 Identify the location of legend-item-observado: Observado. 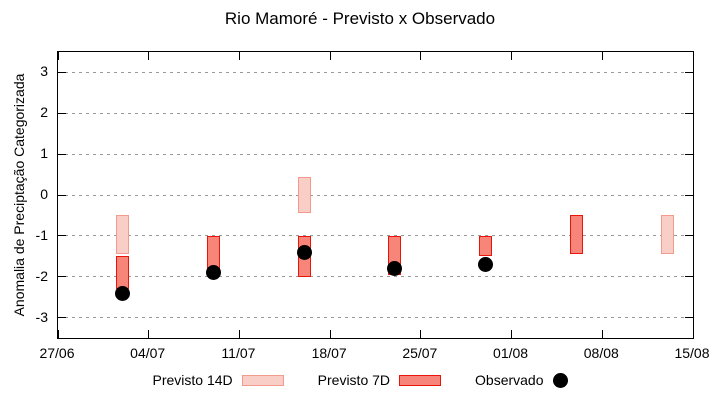
(521, 380).